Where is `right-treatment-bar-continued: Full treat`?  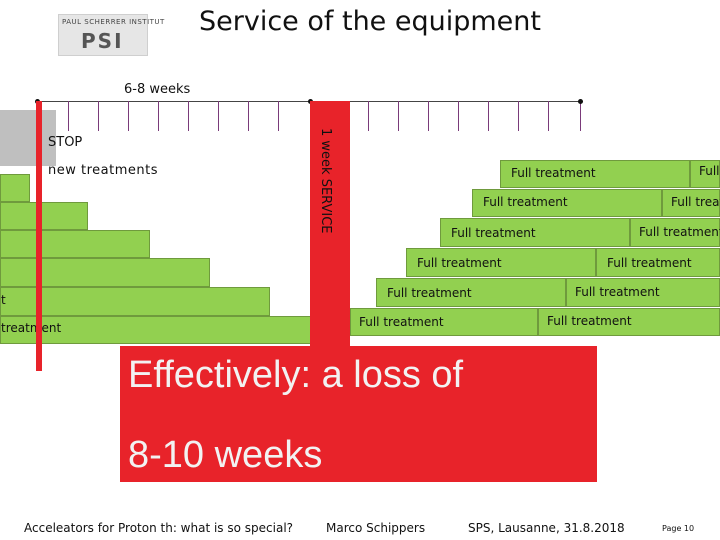
right-treatment-bar-continued: Full treat is located at coordinates (691, 203).